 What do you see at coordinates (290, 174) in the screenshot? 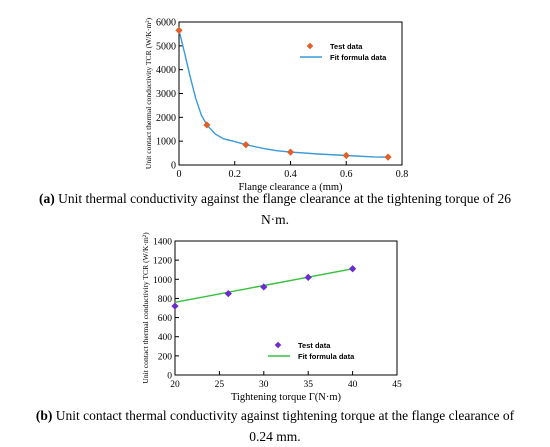
I see `x-tick-label: 0.4` at bounding box center [290, 174].